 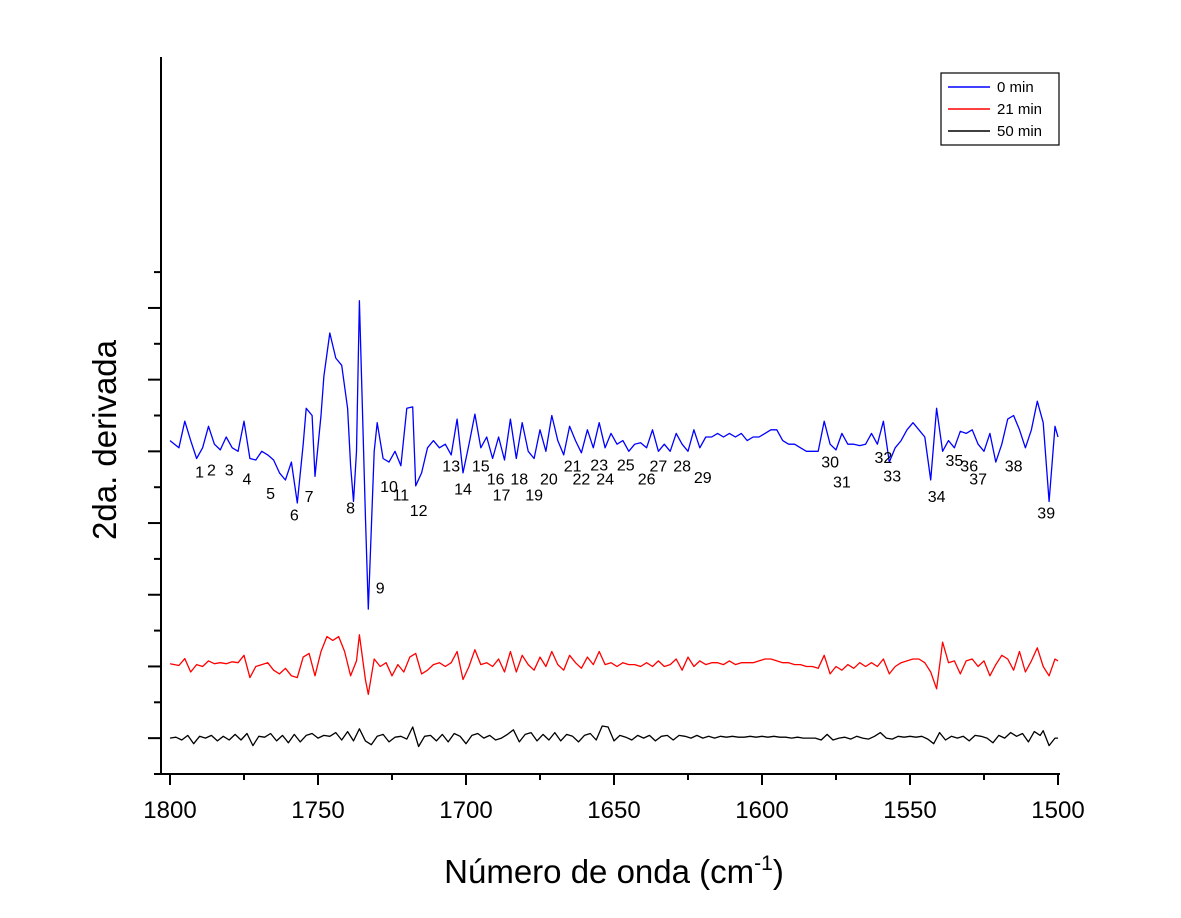 What do you see at coordinates (481, 467) in the screenshot?
I see `peak-label: 15` at bounding box center [481, 467].